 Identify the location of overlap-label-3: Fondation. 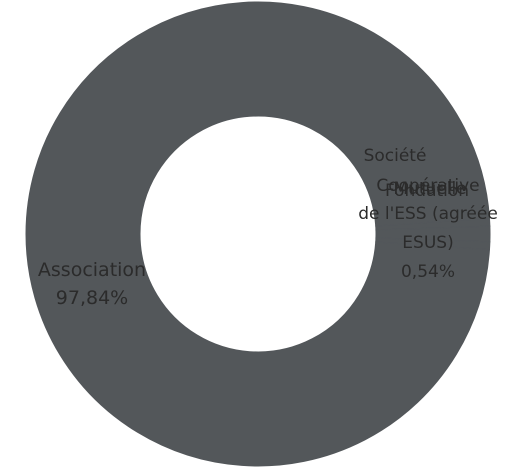
(427, 191).